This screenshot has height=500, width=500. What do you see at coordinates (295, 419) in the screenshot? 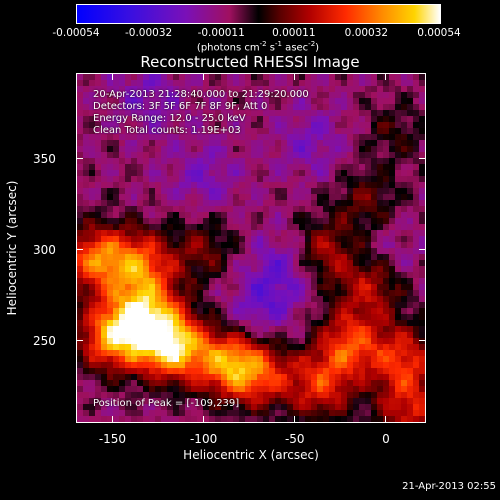
I see `x-tick-mark` at bounding box center [295, 419].